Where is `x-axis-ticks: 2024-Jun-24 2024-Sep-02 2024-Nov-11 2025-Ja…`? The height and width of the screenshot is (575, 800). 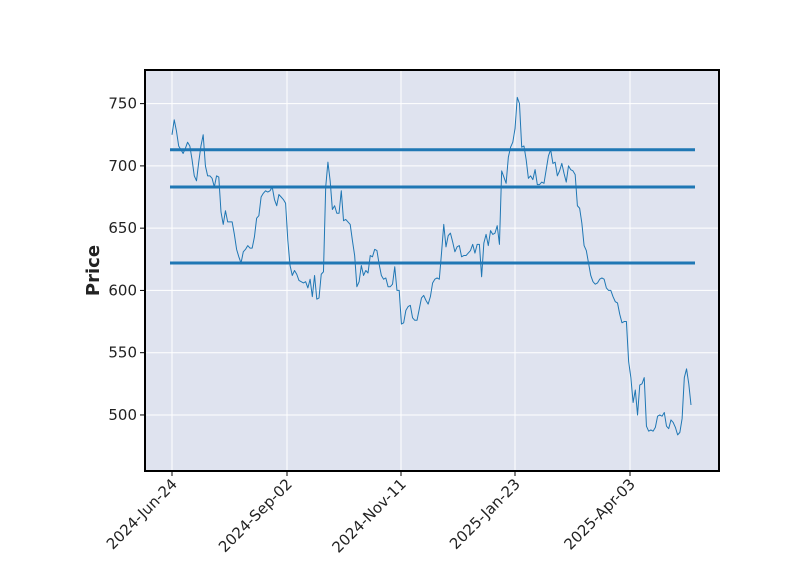 x-axis-ticks: 2024-Jun-24 2024-Sep-02 2024-Nov-11 2025-Ja… is located at coordinates (371, 513).